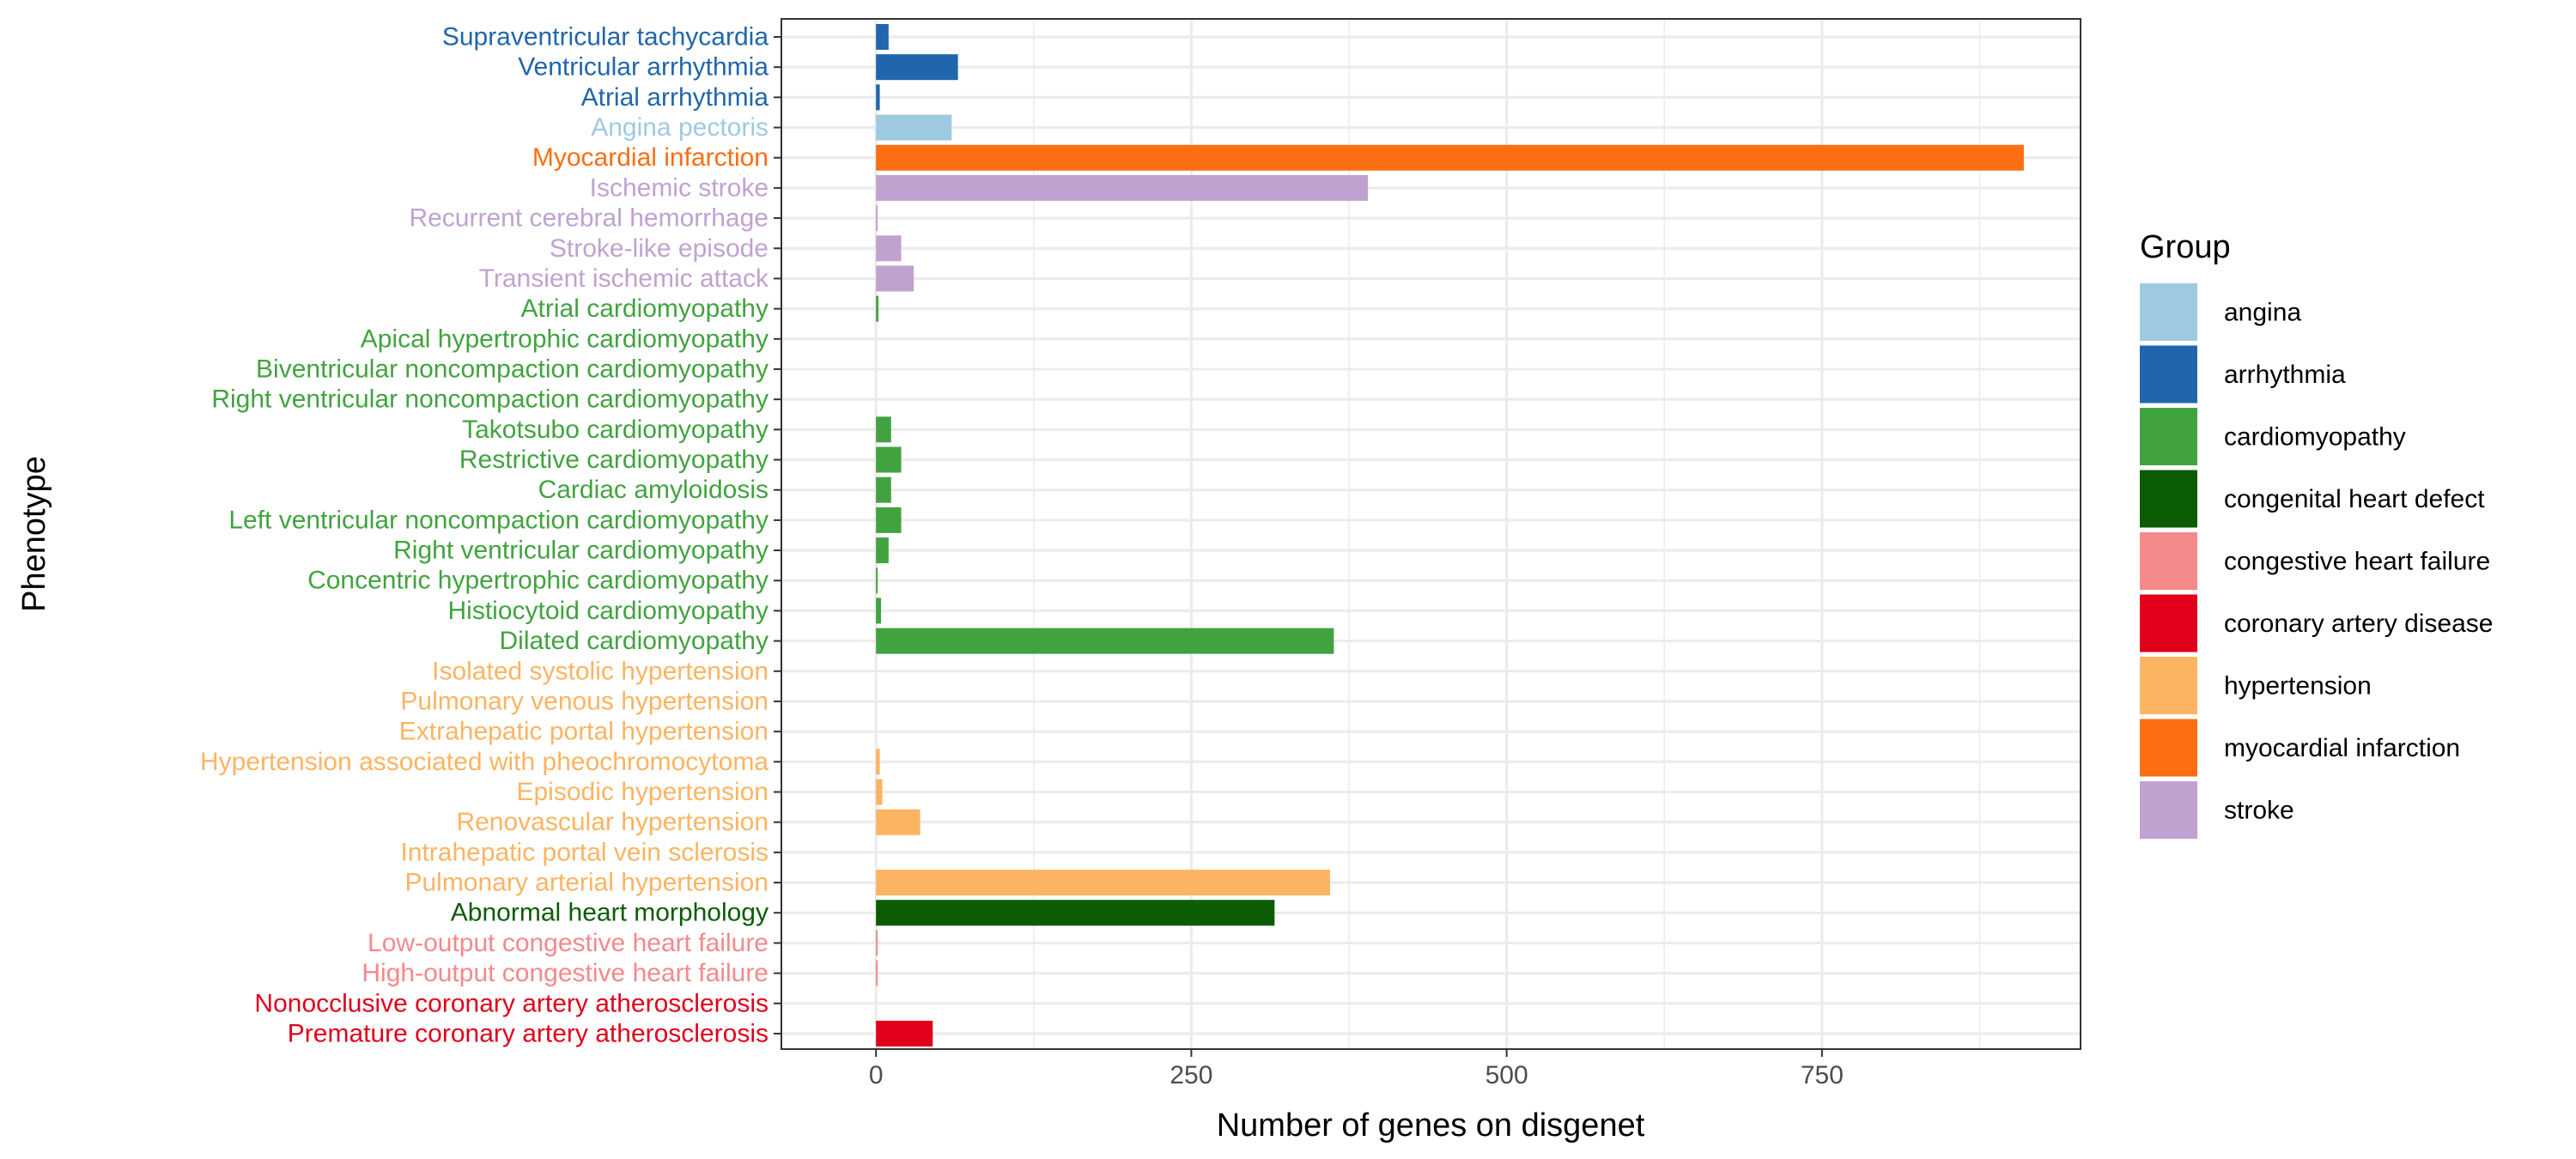 This screenshot has width=2576, height=1159. What do you see at coordinates (653, 490) in the screenshot?
I see `category-label: Cardiac amyloidosis` at bounding box center [653, 490].